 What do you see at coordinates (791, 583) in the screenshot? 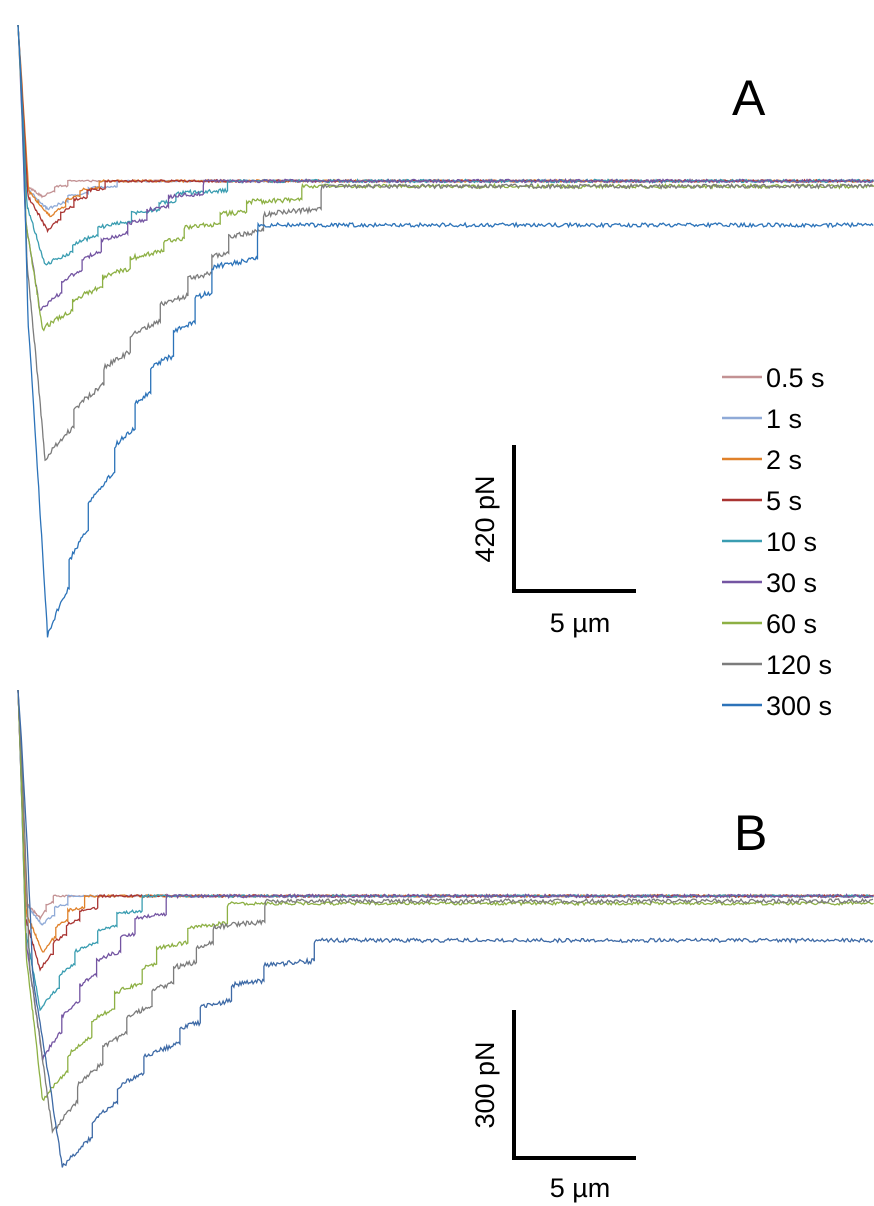
I see `legend-label: 30 s` at bounding box center [791, 583].